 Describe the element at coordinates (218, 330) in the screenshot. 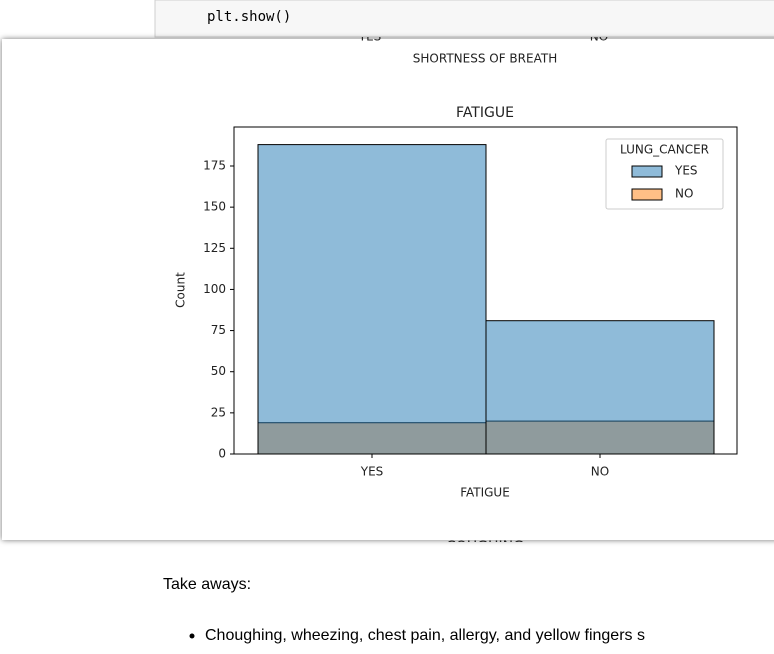

I see `y-tick-label: 75` at that location.